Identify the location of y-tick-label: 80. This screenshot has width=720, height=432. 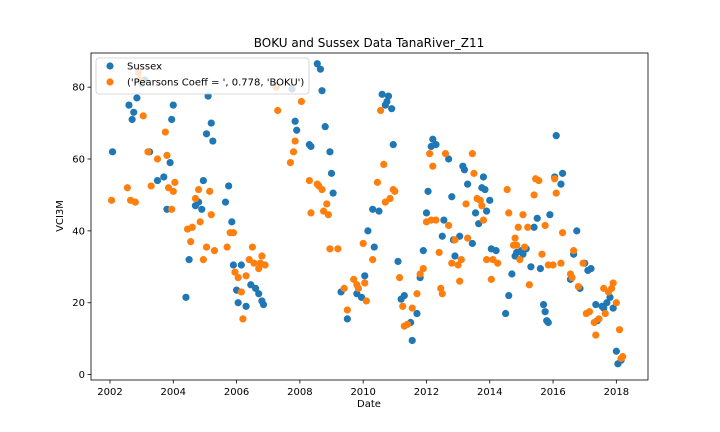
(78, 88).